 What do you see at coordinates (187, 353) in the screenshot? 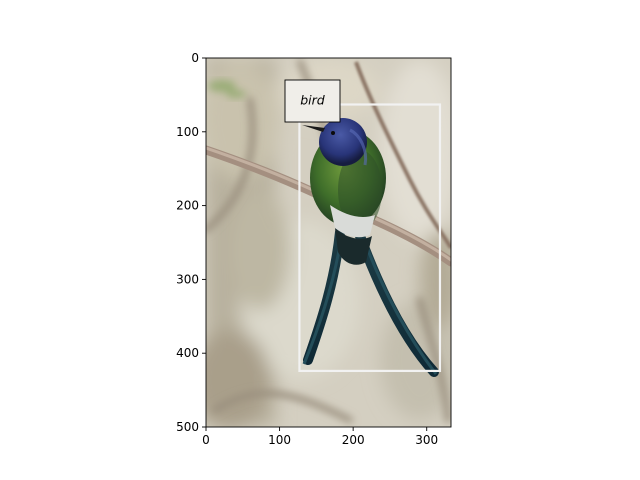
I see `y-tick-label: 400` at bounding box center [187, 353].